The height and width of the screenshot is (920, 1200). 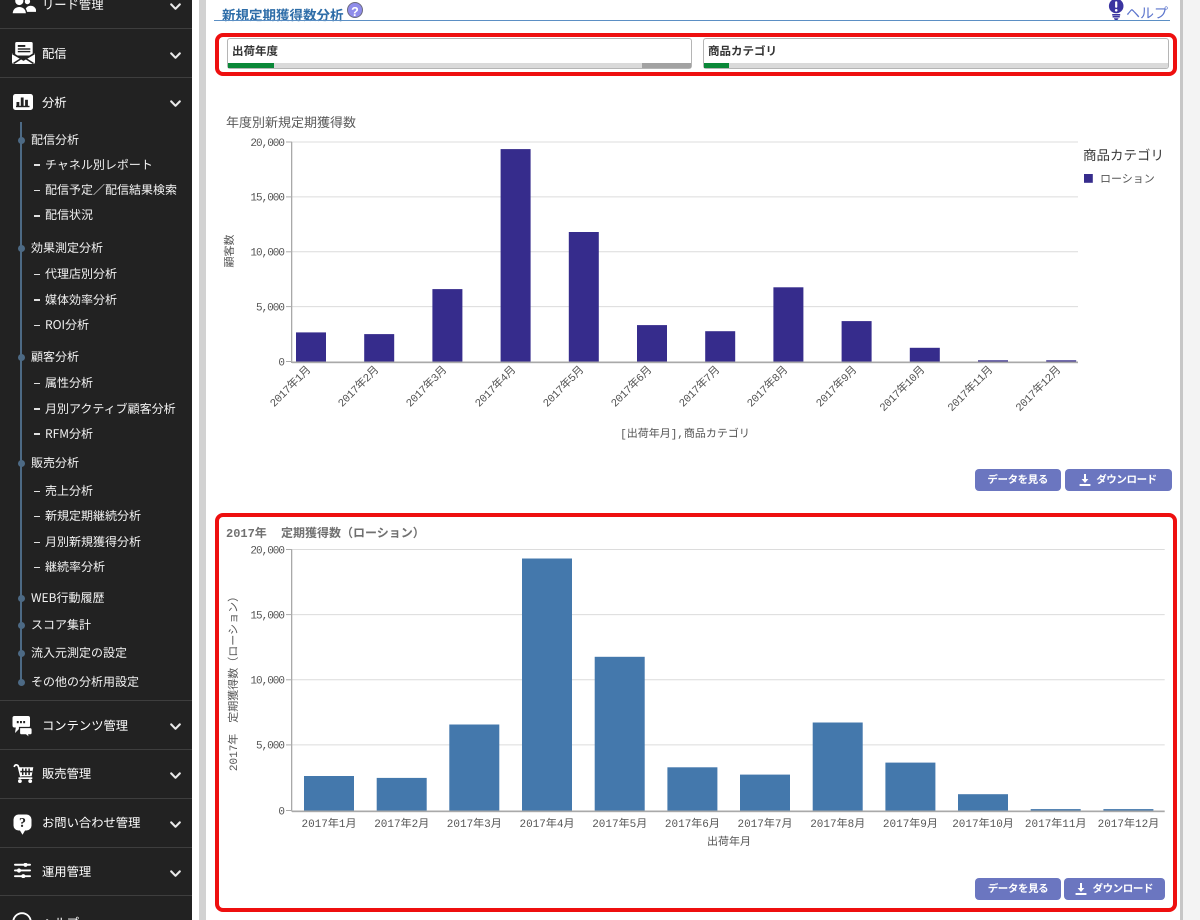 I want to click on svg-text: 商品カテゴリ, so click(x=1123, y=154).